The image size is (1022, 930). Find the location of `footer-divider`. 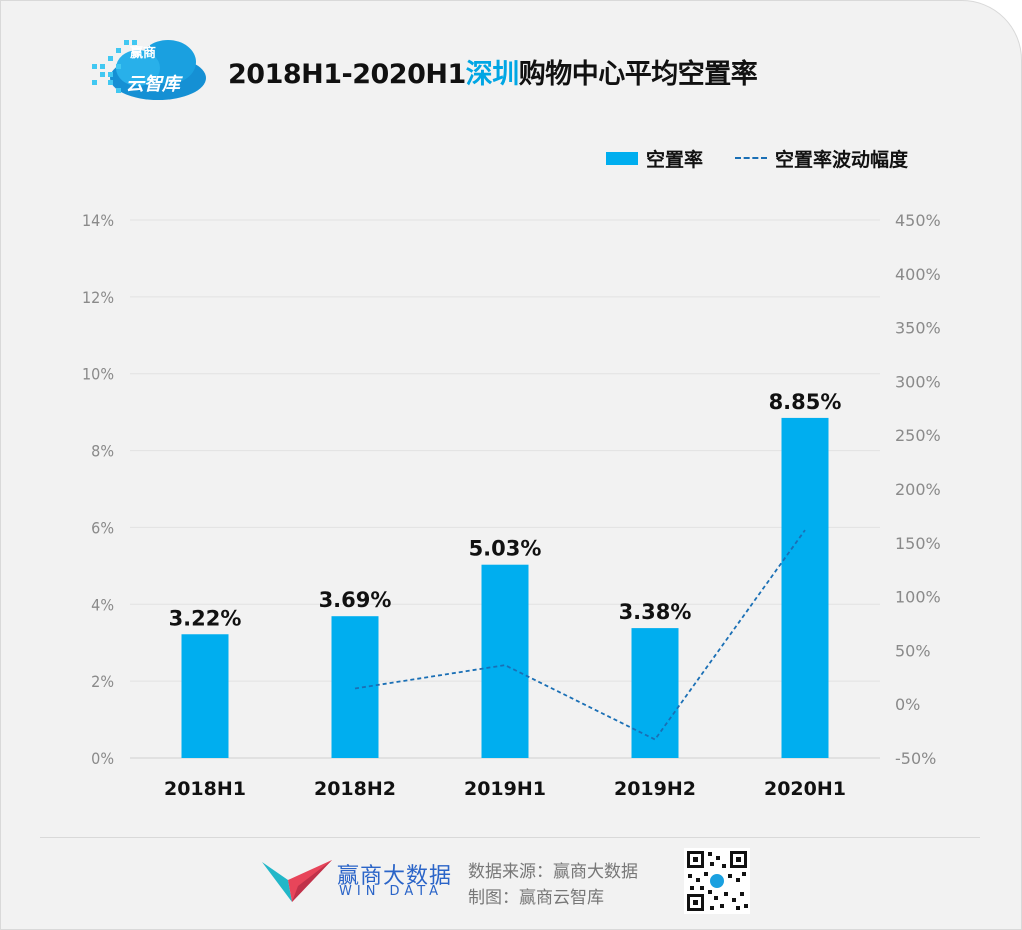

footer-divider is located at coordinates (510, 837).